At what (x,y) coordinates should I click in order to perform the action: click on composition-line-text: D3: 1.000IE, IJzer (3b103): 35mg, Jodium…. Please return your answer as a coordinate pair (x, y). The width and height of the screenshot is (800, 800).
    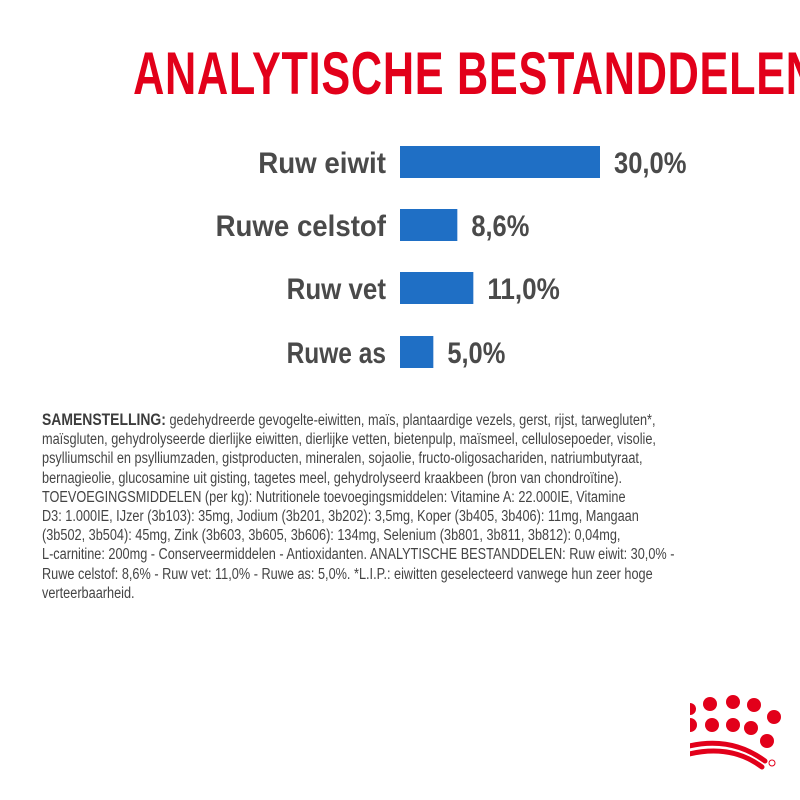
    Looking at the image, I should click on (340, 517).